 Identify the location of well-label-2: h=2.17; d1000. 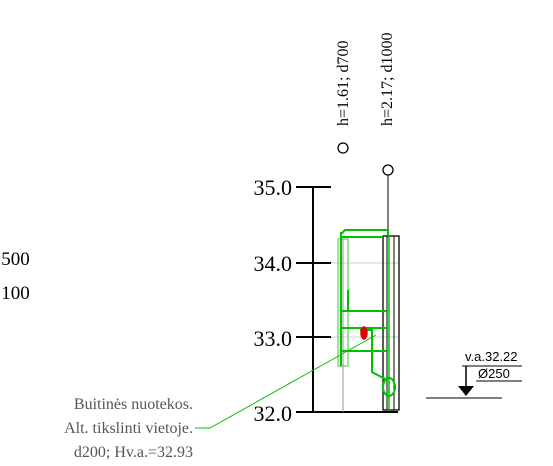
(387, 79).